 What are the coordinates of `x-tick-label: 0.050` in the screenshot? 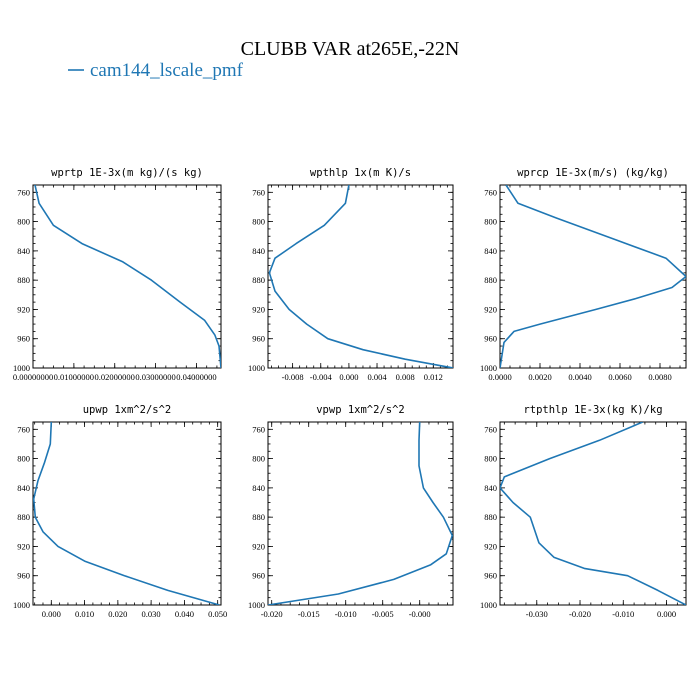 It's located at (217, 614).